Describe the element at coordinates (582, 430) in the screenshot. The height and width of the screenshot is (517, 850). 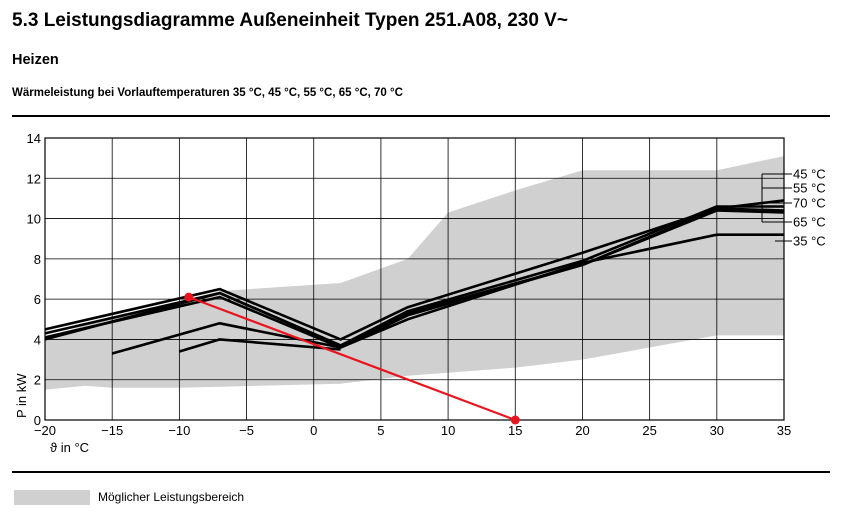
I see `x-tick-label: 20` at that location.